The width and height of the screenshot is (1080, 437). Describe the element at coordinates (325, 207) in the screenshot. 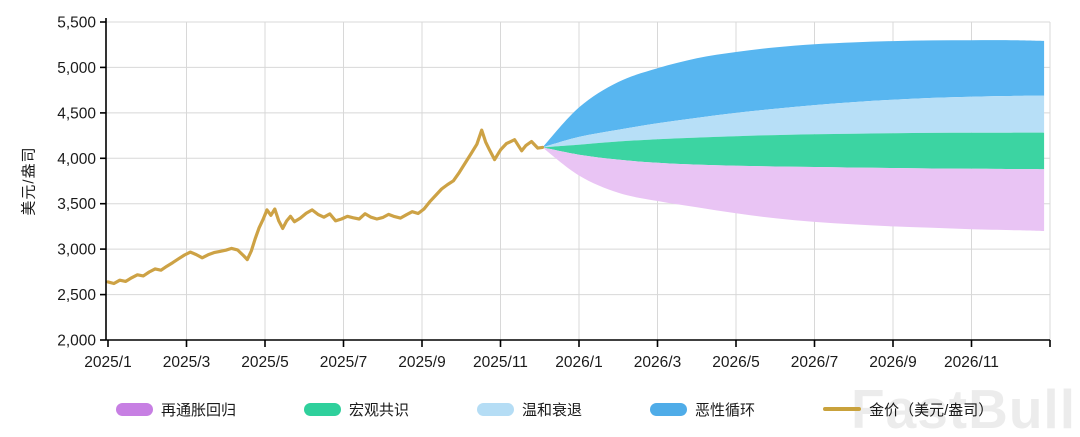

I see `gold-price-line` at that location.